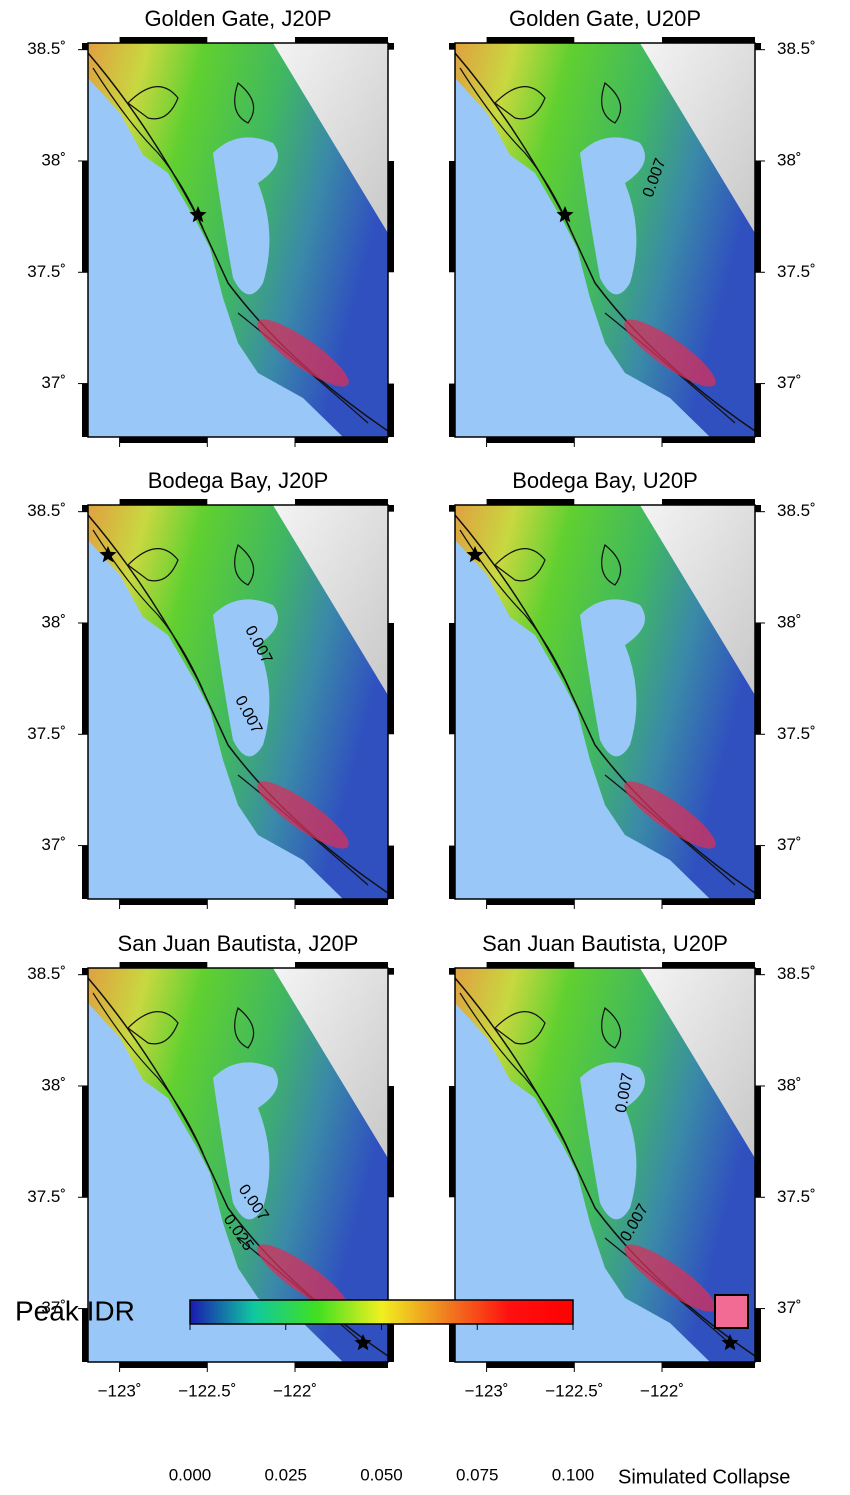 The image size is (850, 1495). What do you see at coordinates (238, 480) in the screenshot?
I see `panel-title: Bodega Bay, J20P` at bounding box center [238, 480].